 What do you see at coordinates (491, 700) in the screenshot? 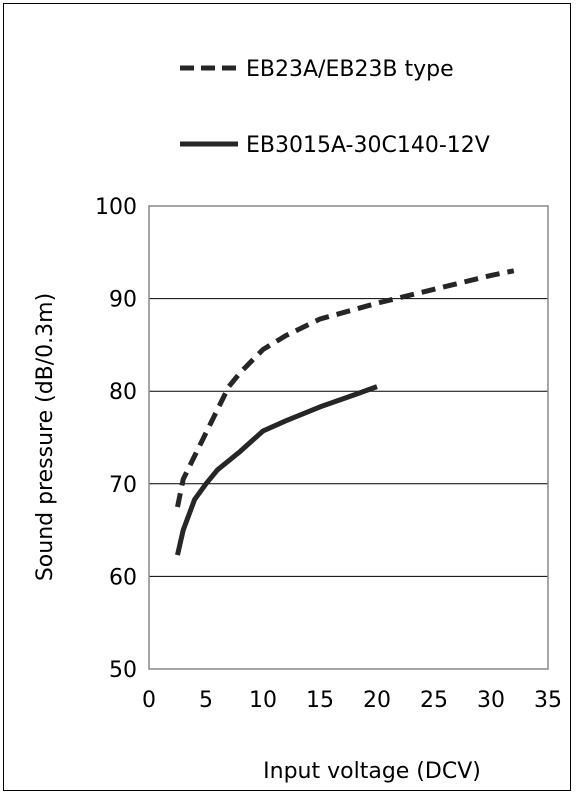
I see `x-tick-label: 30` at bounding box center [491, 700].